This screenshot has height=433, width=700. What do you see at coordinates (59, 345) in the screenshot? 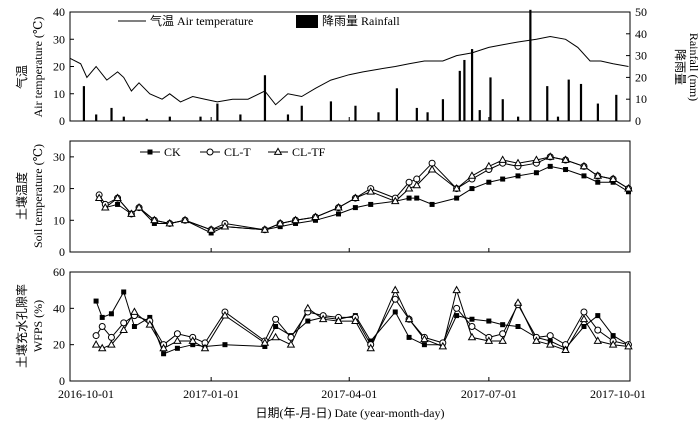
I see `wfps-yticks-label-1: 20` at bounding box center [59, 345].